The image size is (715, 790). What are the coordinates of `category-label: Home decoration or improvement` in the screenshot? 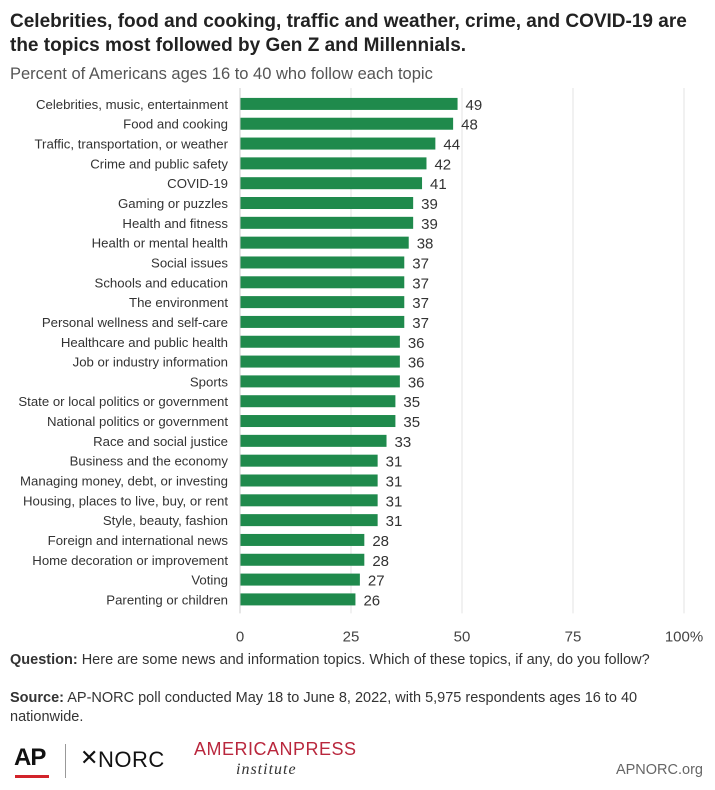 It's located at (130, 560).